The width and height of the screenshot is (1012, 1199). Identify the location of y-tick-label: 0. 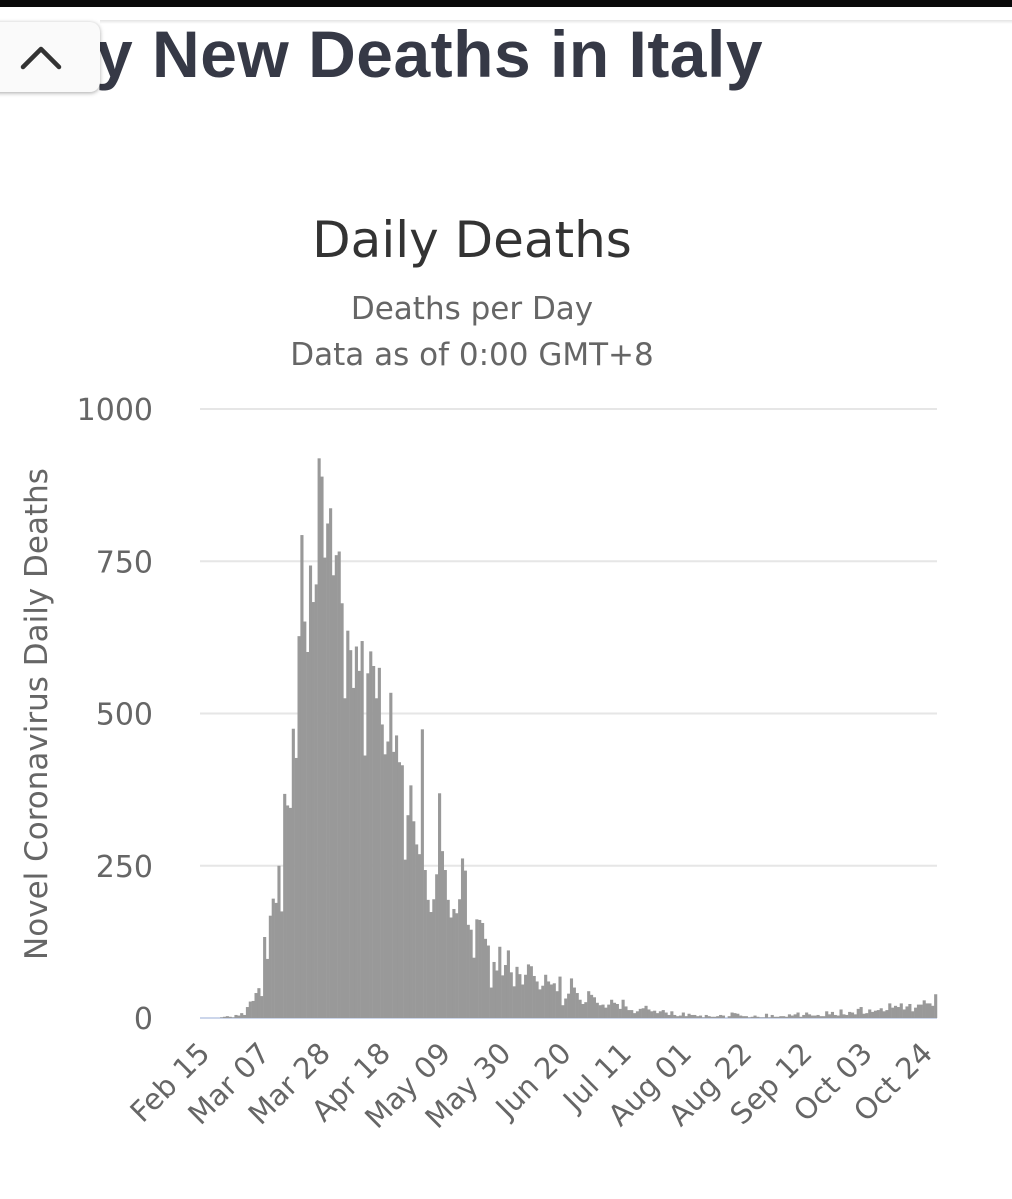
(143, 1019).